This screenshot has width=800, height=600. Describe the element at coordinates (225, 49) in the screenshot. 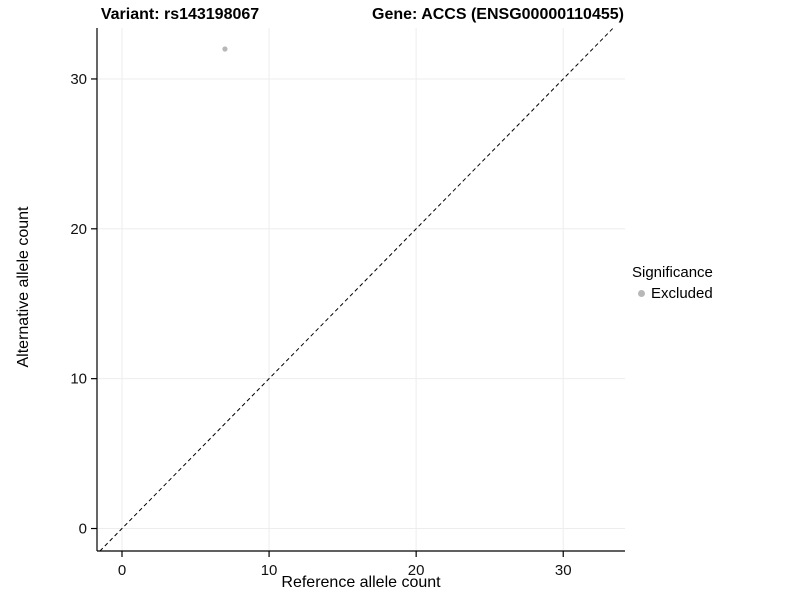

I see `data-point` at that location.